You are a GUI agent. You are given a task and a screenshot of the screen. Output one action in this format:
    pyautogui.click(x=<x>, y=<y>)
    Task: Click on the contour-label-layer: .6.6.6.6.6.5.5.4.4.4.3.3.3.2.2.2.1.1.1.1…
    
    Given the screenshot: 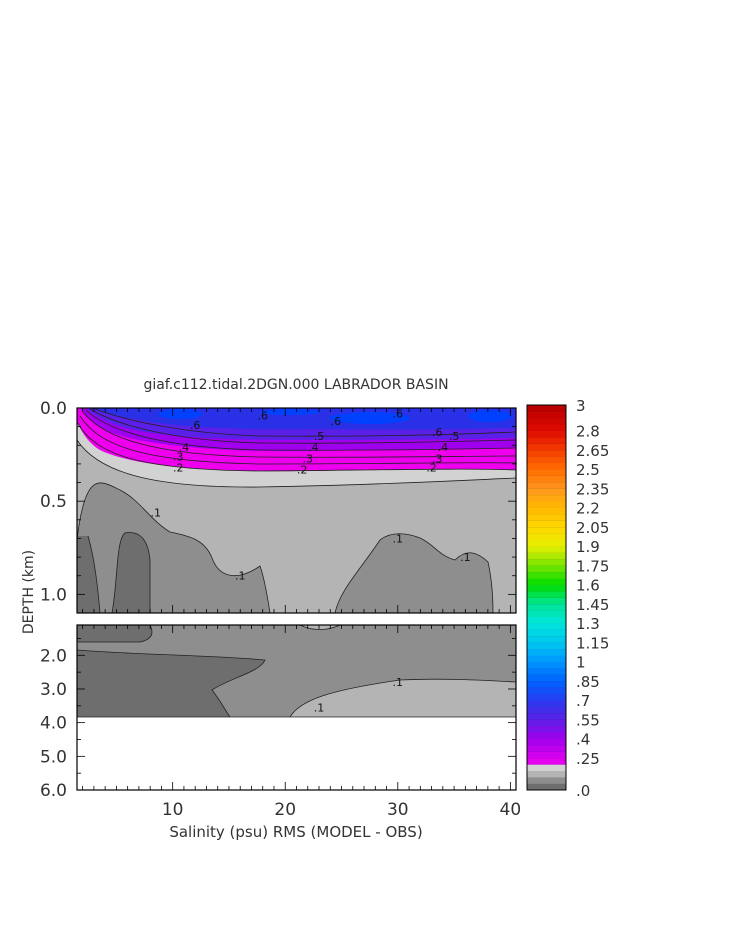 What is the action you would take?
    pyautogui.click(x=311, y=561)
    